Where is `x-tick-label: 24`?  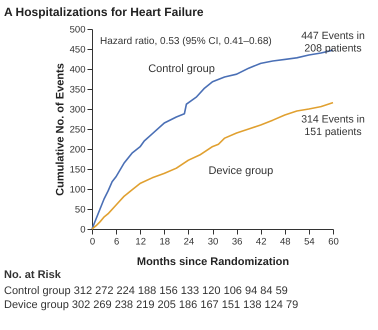
x-tick-label: 24 is located at coordinates (189, 242).